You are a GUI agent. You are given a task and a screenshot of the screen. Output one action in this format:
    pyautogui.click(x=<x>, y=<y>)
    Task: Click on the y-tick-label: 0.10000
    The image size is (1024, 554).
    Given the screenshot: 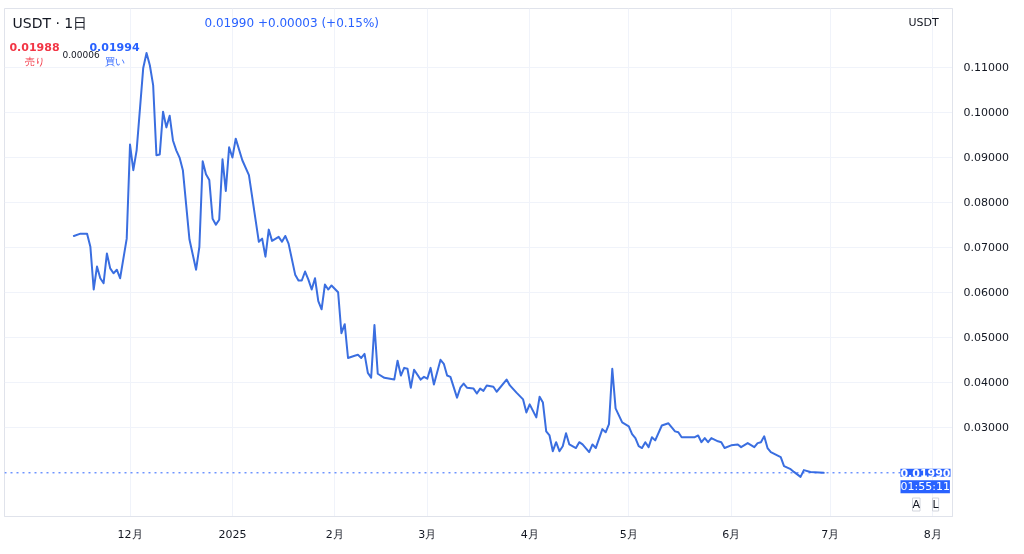 What is the action you would take?
    pyautogui.click(x=986, y=113)
    